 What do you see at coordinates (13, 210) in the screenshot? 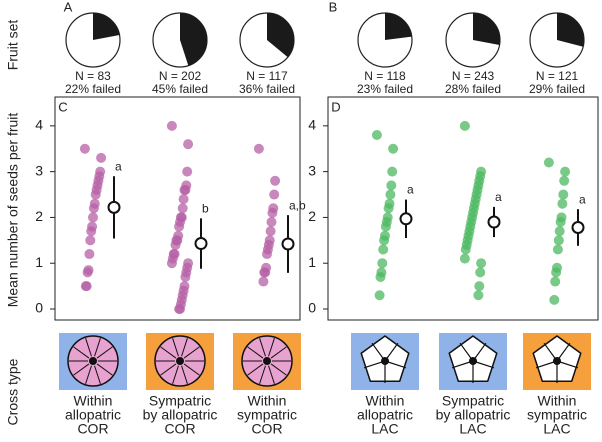
I see `axis-title: Mean number of seeds per fruit` at bounding box center [13, 210].